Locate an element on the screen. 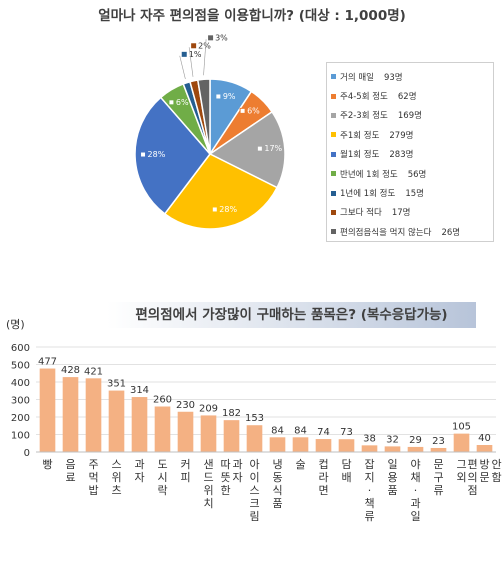  legend-label: 1년에 1회 정도 is located at coordinates (368, 194).